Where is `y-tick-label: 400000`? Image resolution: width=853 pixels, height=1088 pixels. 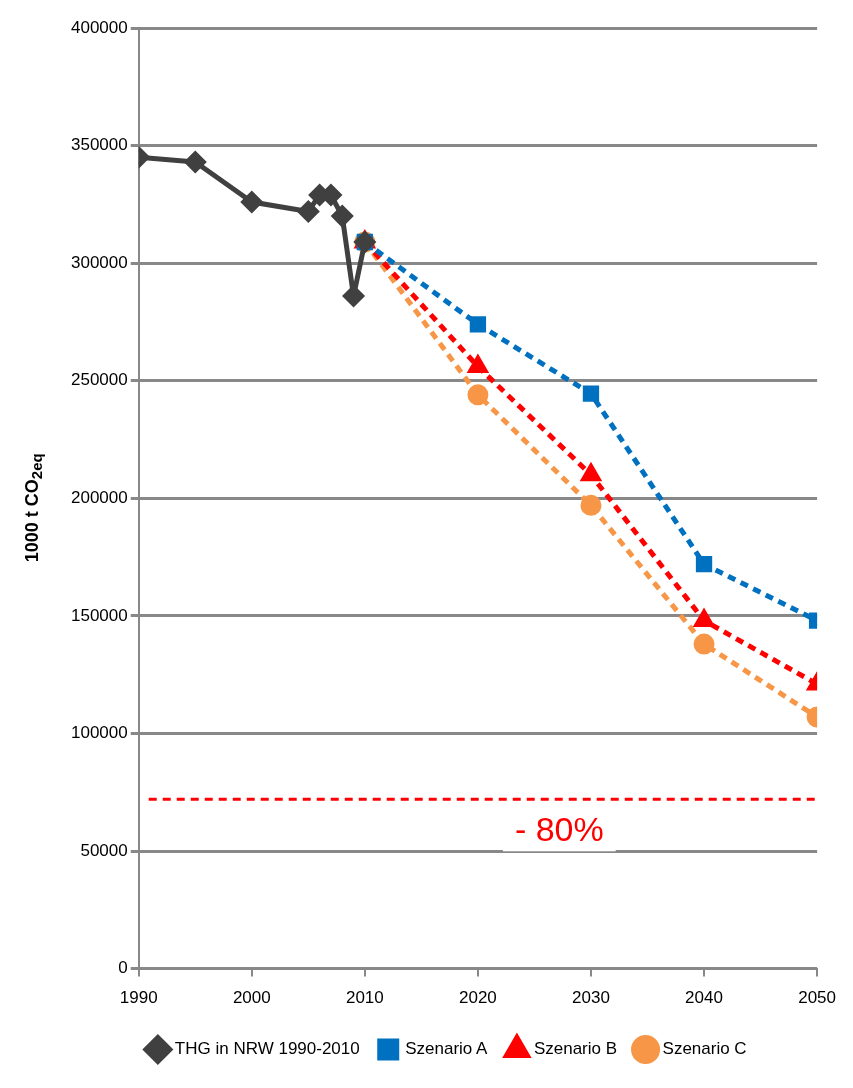
y-tick-label: 400000 is located at coordinates (99, 27).